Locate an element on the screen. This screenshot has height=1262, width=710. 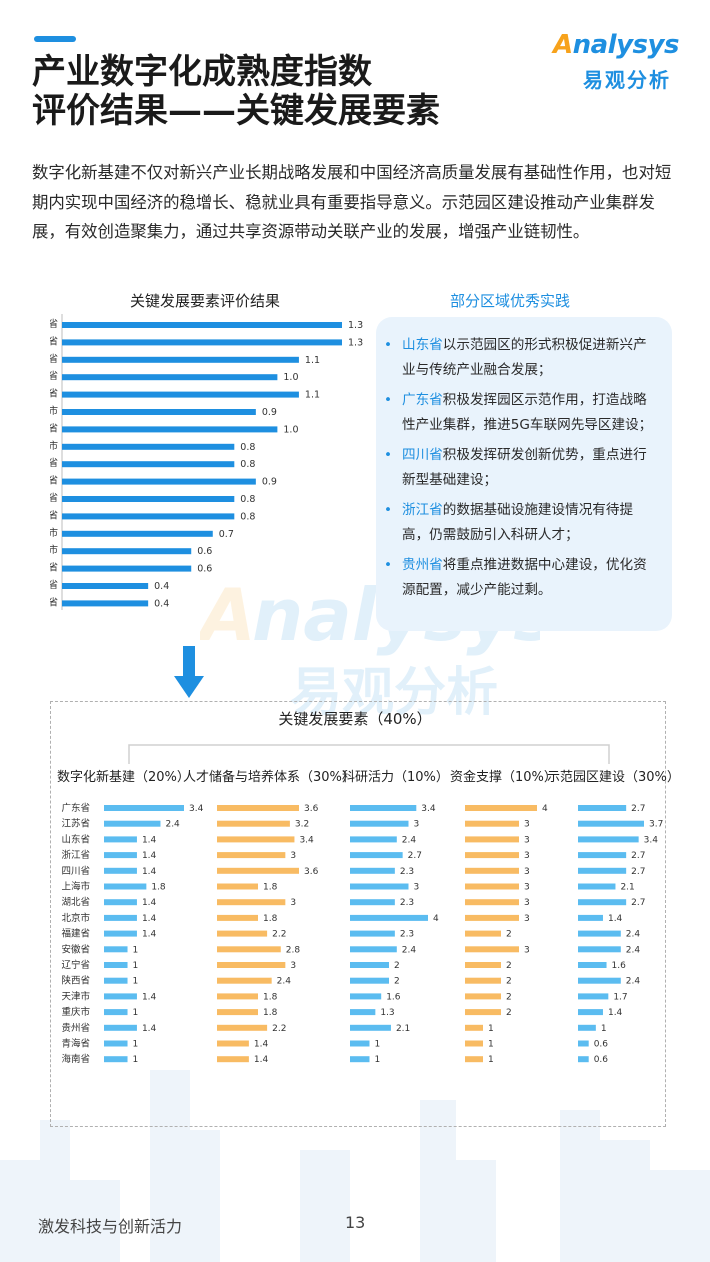
bracket-line is located at coordinates (369, 754).